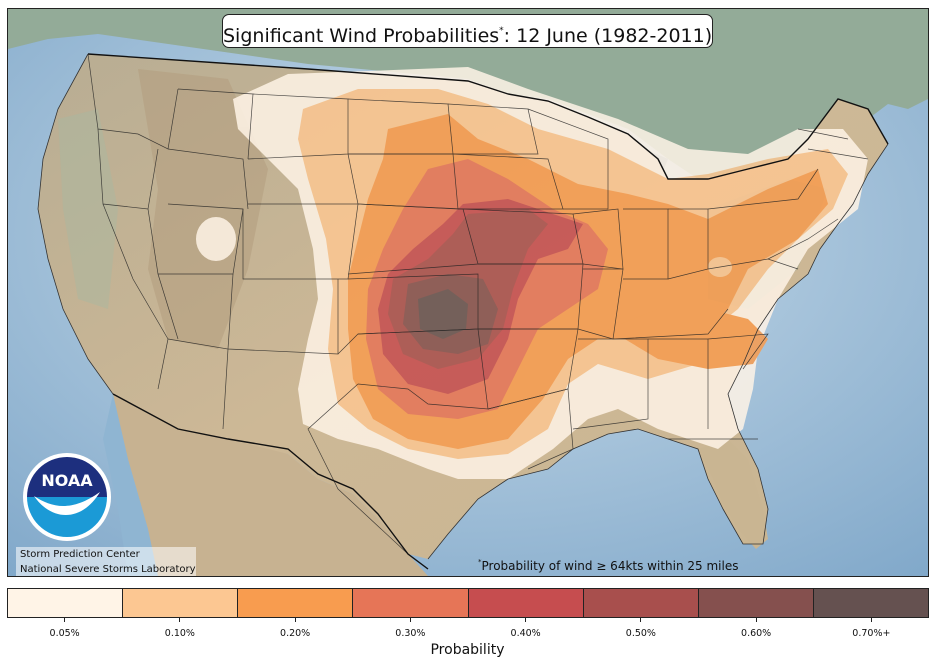 The image size is (935, 665). Describe the element at coordinates (67, 480) in the screenshot. I see `noaa-logo-text: NOAA` at that location.